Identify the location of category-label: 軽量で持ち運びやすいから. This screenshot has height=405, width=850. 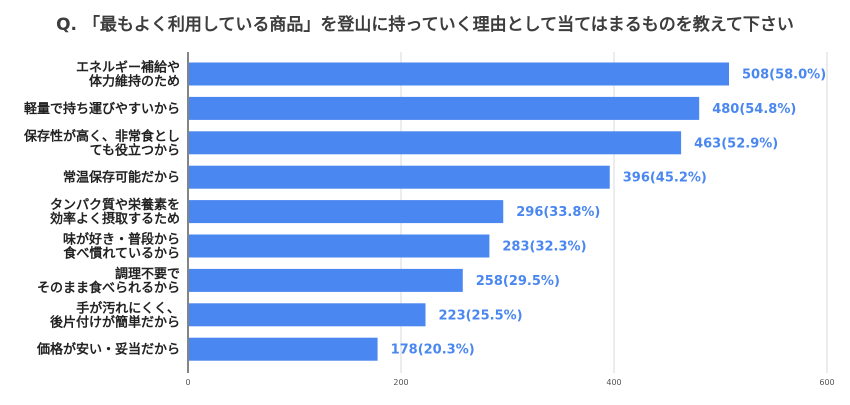
(102, 109).